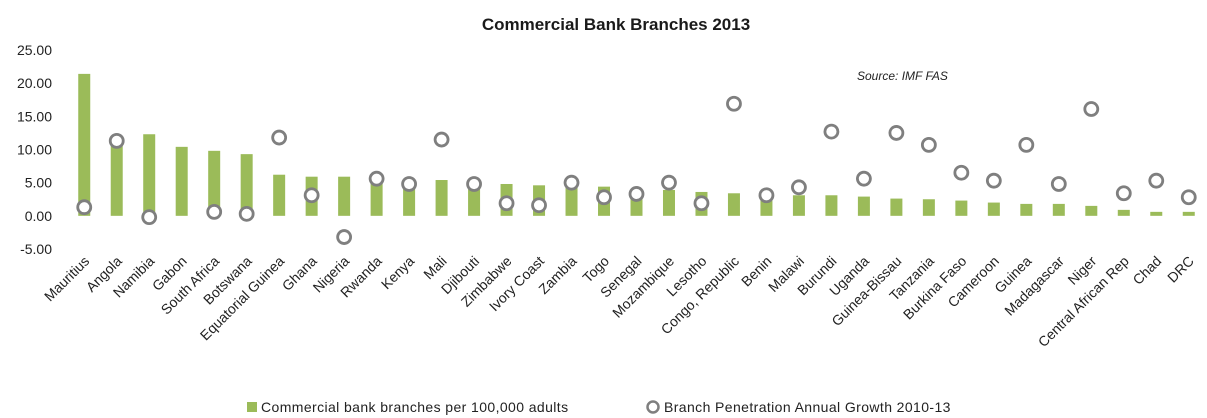  What do you see at coordinates (398, 273) in the screenshot?
I see `x-category-label: Kenya` at bounding box center [398, 273].